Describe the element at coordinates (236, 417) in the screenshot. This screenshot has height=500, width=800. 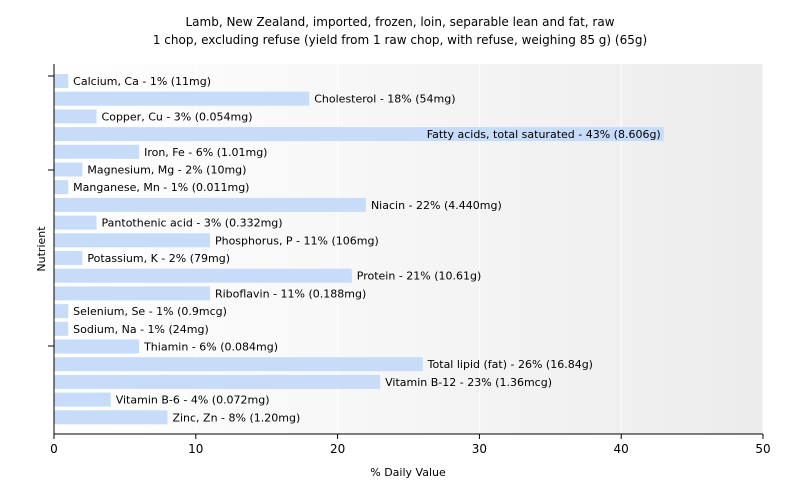
I see `bar-label: Zinc, Zn - 8% (1.20mg)` at that location.